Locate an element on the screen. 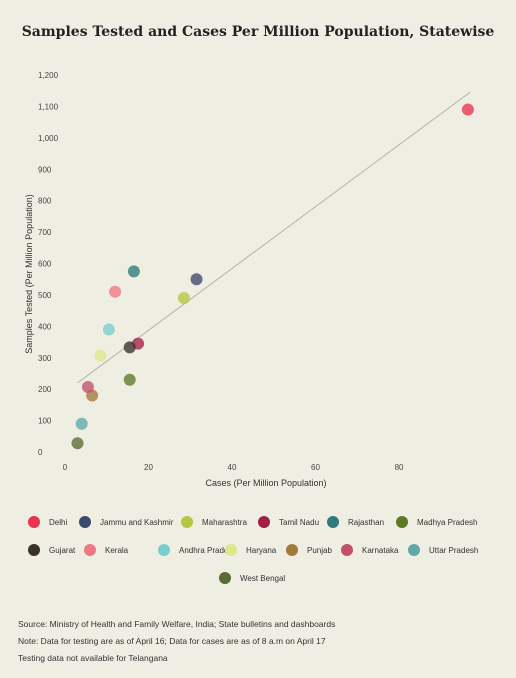 The height and width of the screenshot is (678, 516). x-axis-ticks: 0 20 40 60 80 is located at coordinates (233, 467).